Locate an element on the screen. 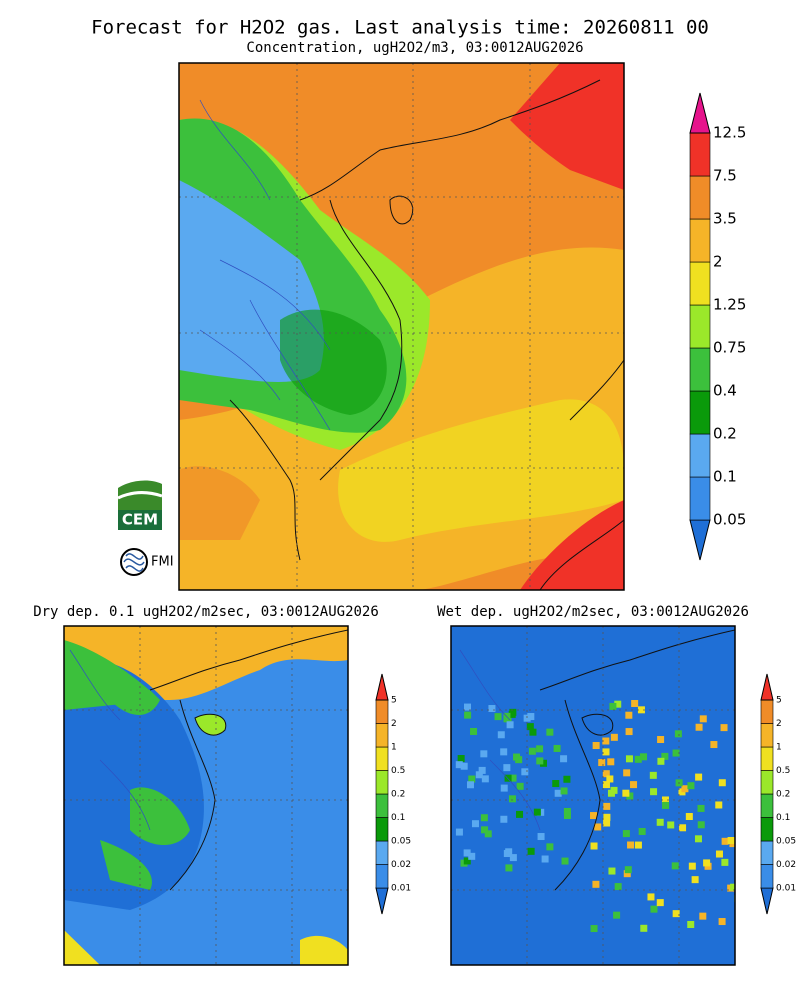 This screenshot has height=1004, width=800. dry-map is located at coordinates (206, 795).